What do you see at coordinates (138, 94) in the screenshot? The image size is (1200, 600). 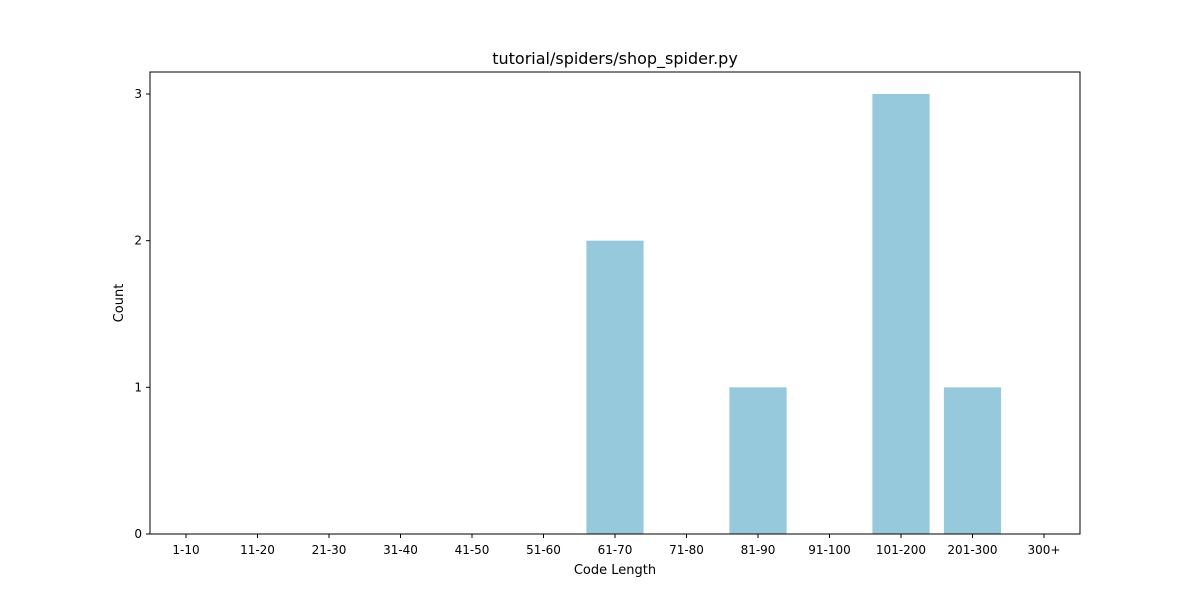 I see `y-tick-label-3: 3` at bounding box center [138, 94].